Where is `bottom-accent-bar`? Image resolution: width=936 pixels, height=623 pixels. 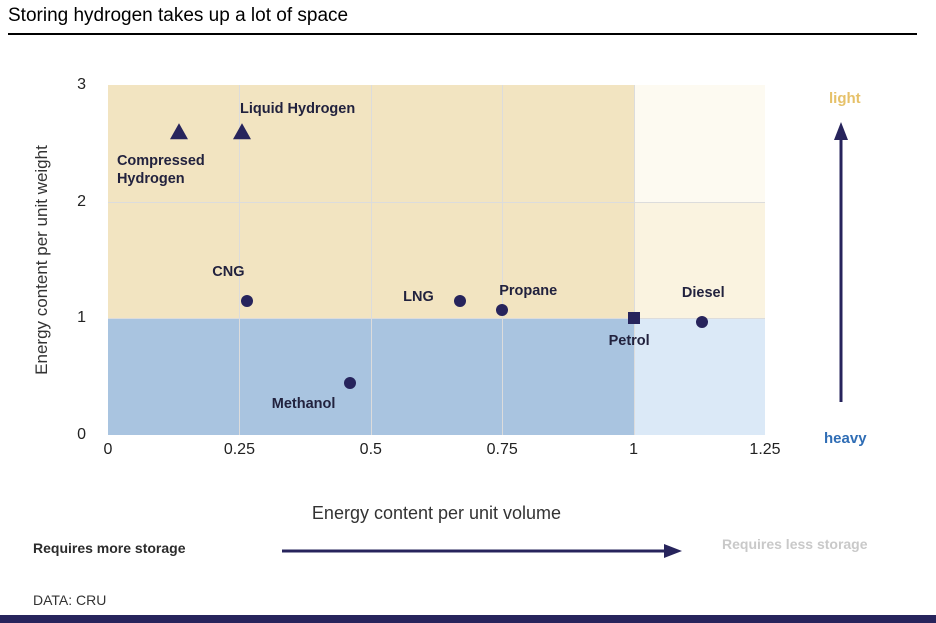
bottom-accent-bar is located at coordinates (468, 619).